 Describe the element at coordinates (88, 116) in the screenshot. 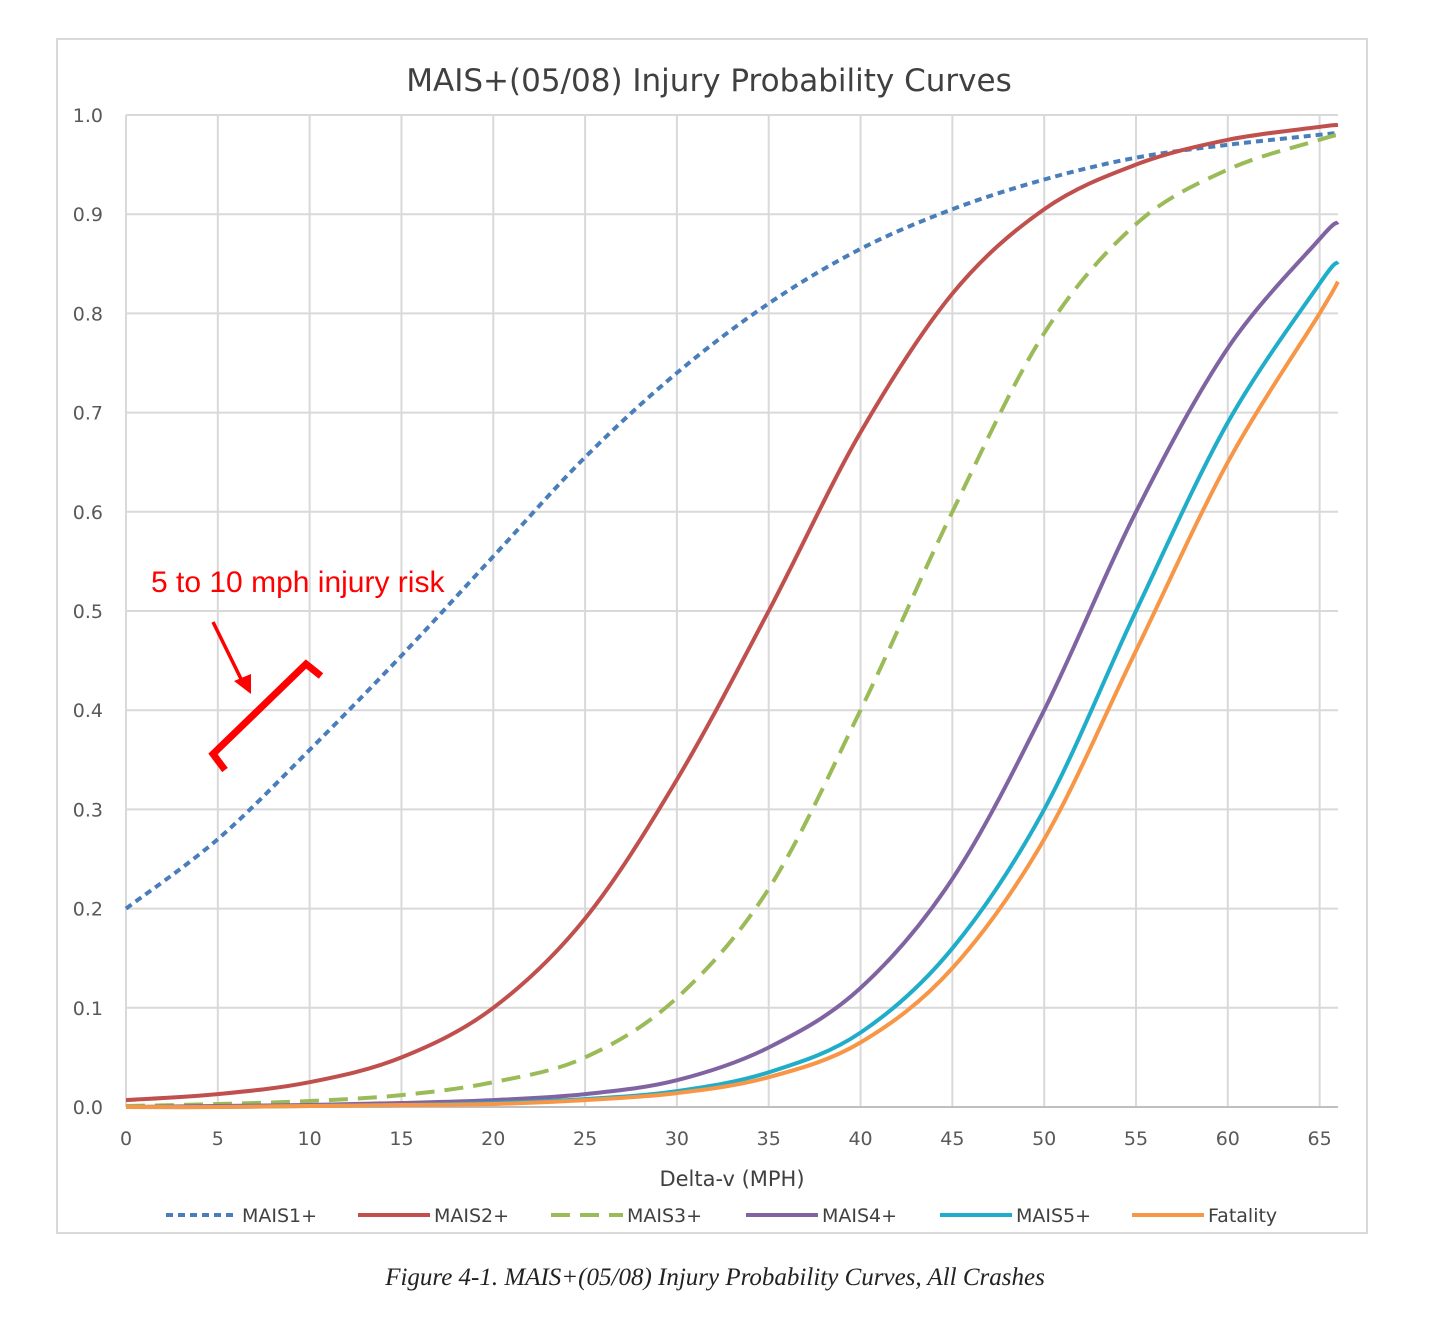

I see `y-tick-label: 1.0` at that location.